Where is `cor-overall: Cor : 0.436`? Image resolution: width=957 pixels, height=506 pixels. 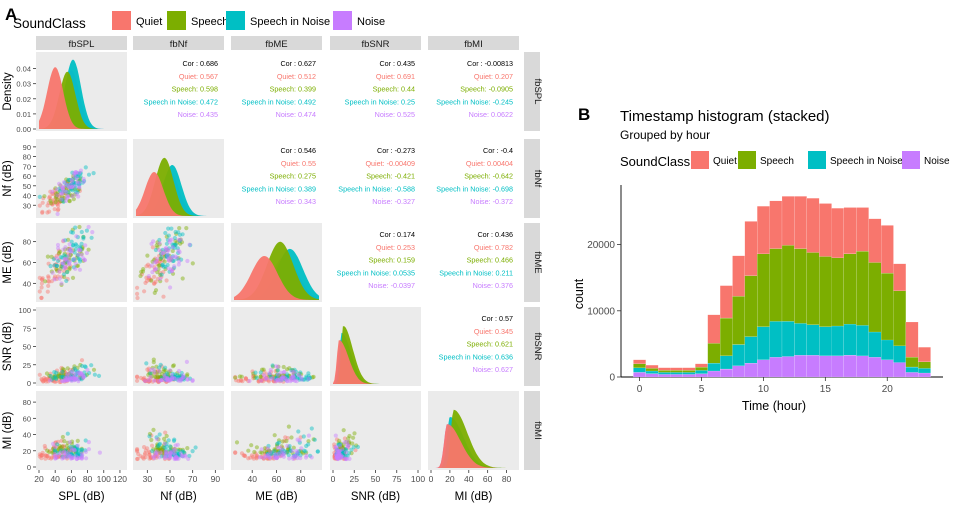 cor-overall: Cor : 0.436 is located at coordinates (495, 234).